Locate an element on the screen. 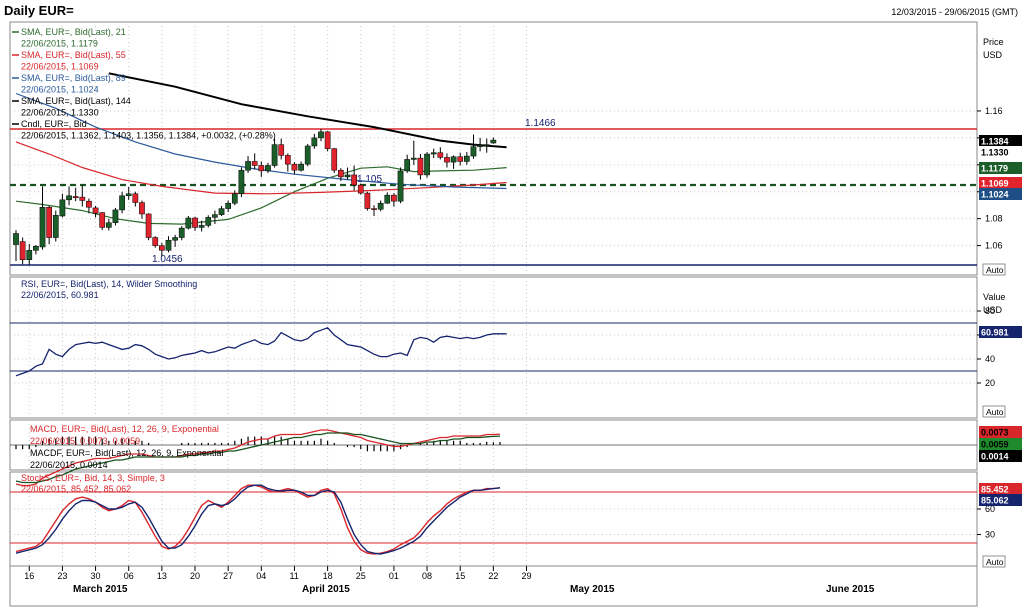  macdf-value-label: 0.0014 is located at coordinates (995, 457).